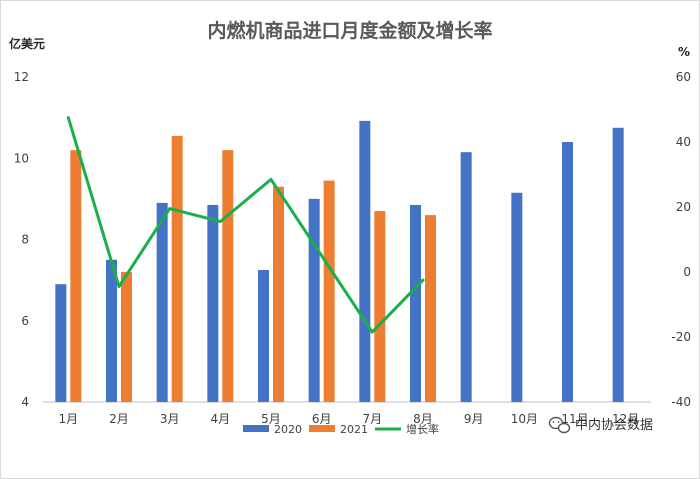 The height and width of the screenshot is (479, 700). What do you see at coordinates (25, 240) in the screenshot?
I see `left-axis-tick: 8` at bounding box center [25, 240].